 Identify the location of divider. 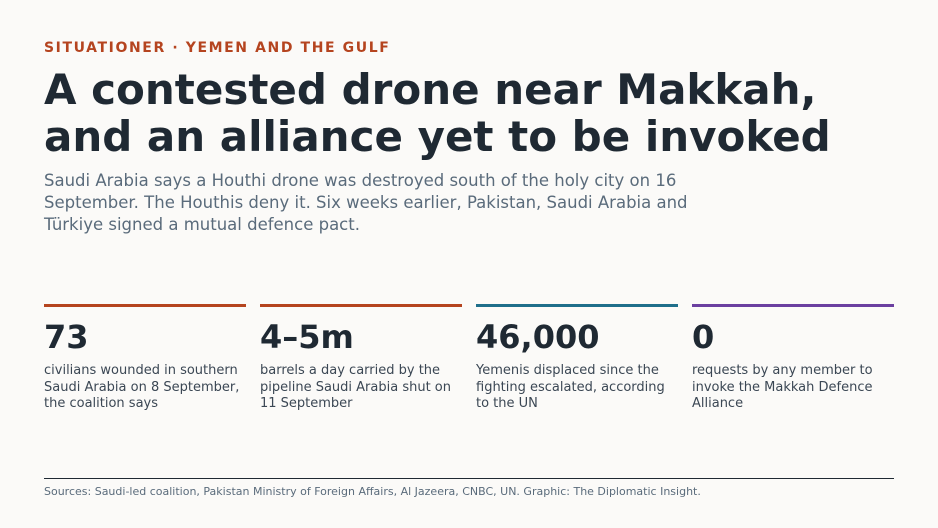
(469, 478).